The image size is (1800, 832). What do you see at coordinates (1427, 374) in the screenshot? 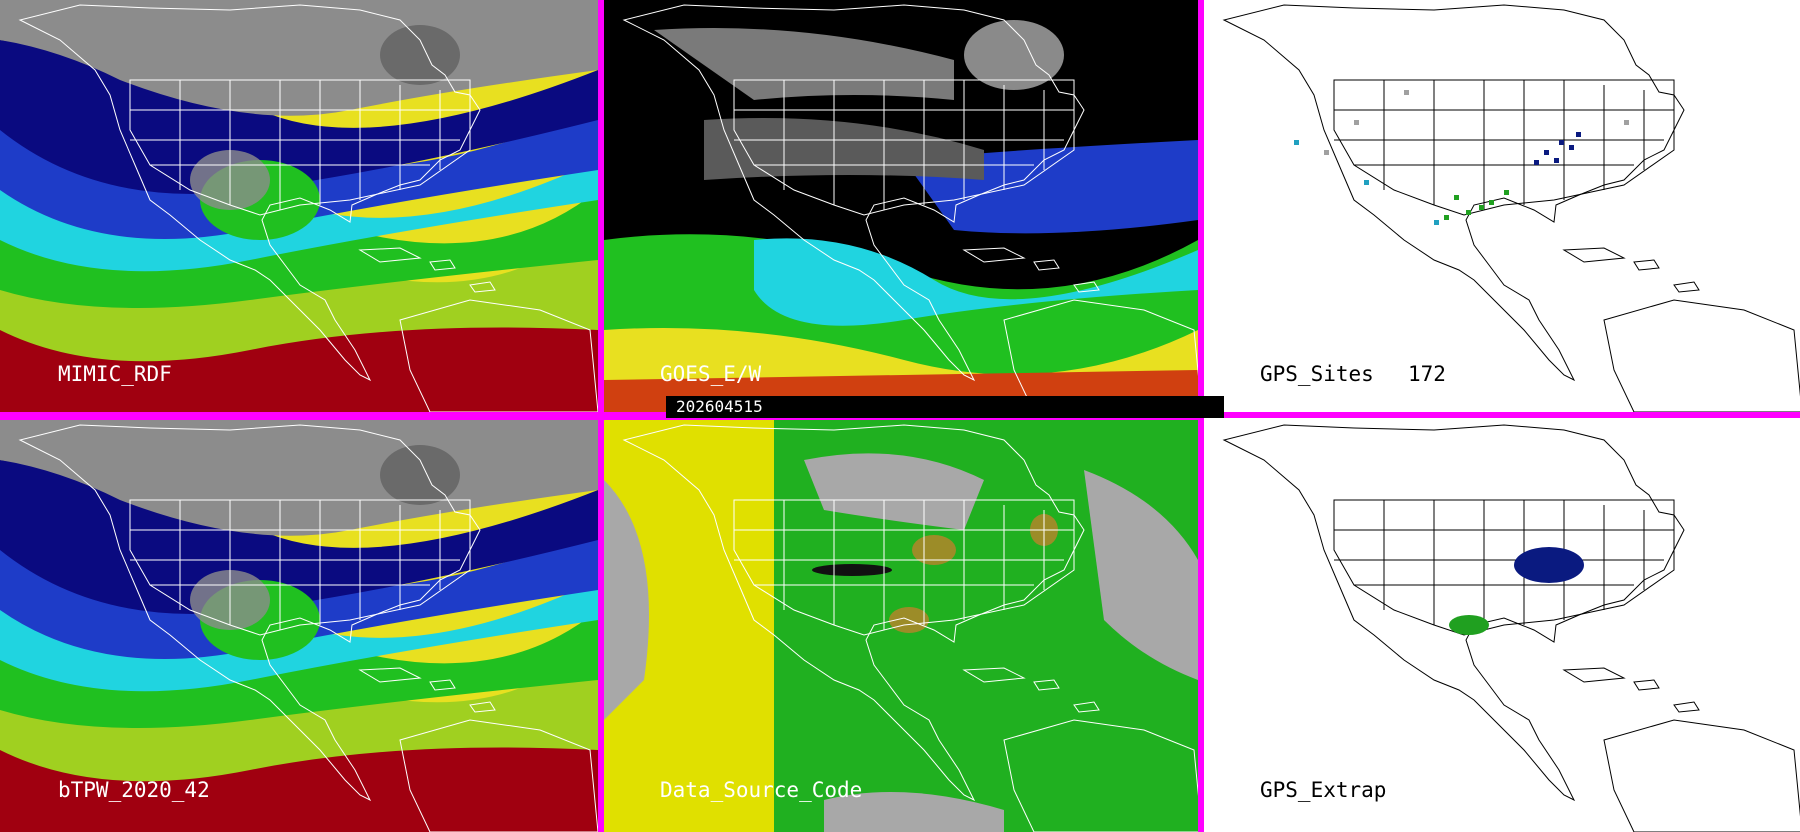
I see `gps-site-count: 172` at bounding box center [1427, 374].